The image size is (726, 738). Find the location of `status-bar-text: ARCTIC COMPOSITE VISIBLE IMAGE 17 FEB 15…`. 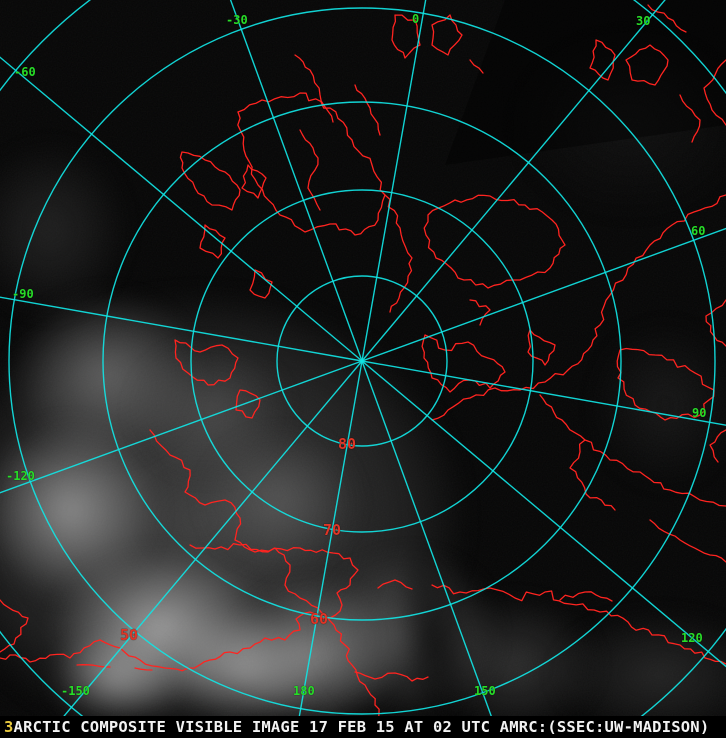

status-bar-text: ARCTIC COMPOSITE VISIBLE IMAGE 17 FEB 15… is located at coordinates (361, 727).